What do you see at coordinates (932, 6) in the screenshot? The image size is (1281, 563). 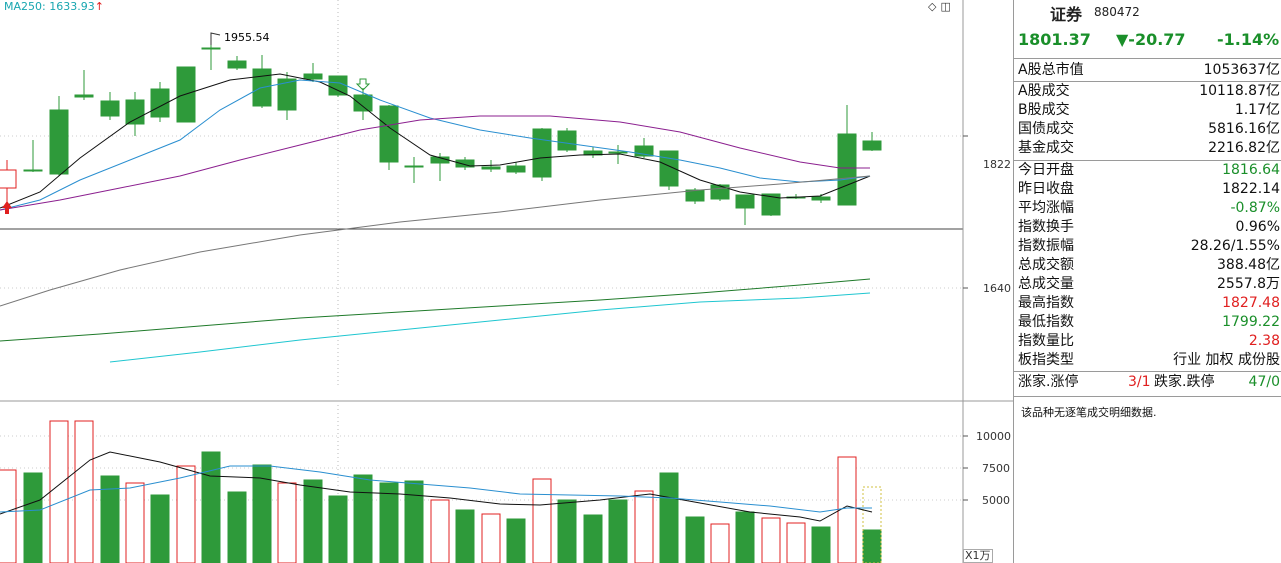 I see `diamond-icon: ◇` at bounding box center [932, 6].